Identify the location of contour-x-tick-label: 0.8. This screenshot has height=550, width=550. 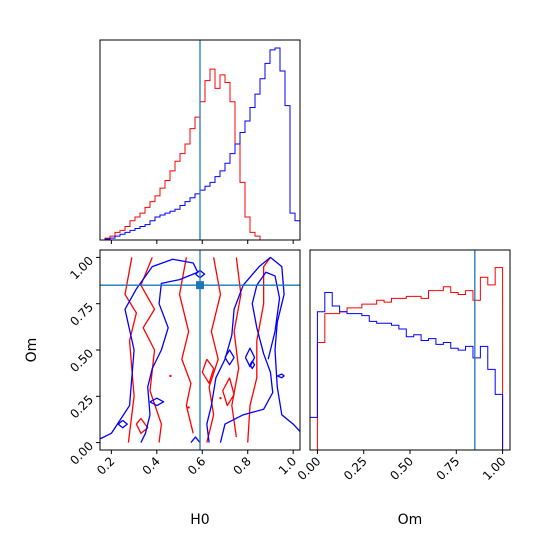
(241, 465).